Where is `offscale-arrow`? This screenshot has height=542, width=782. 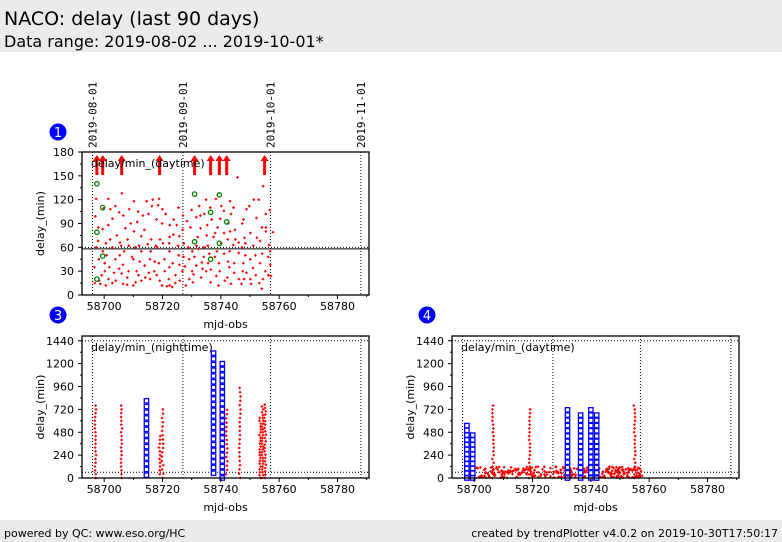 offscale-arrow is located at coordinates (159, 165).